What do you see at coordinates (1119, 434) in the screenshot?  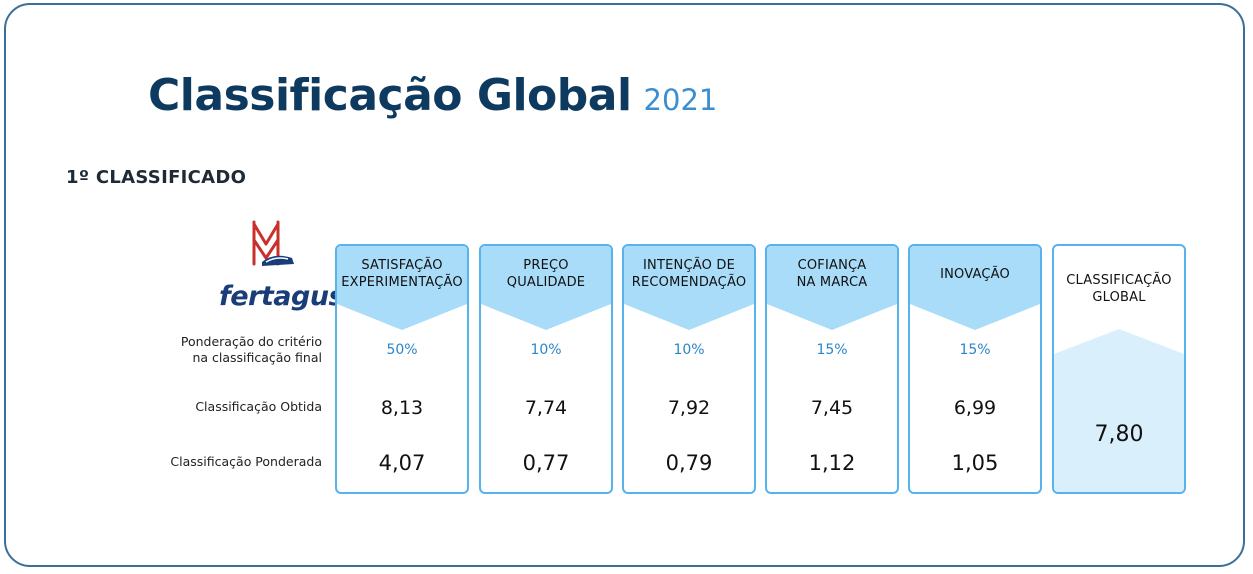 I see `global-score-value: 7,80` at bounding box center [1119, 434].